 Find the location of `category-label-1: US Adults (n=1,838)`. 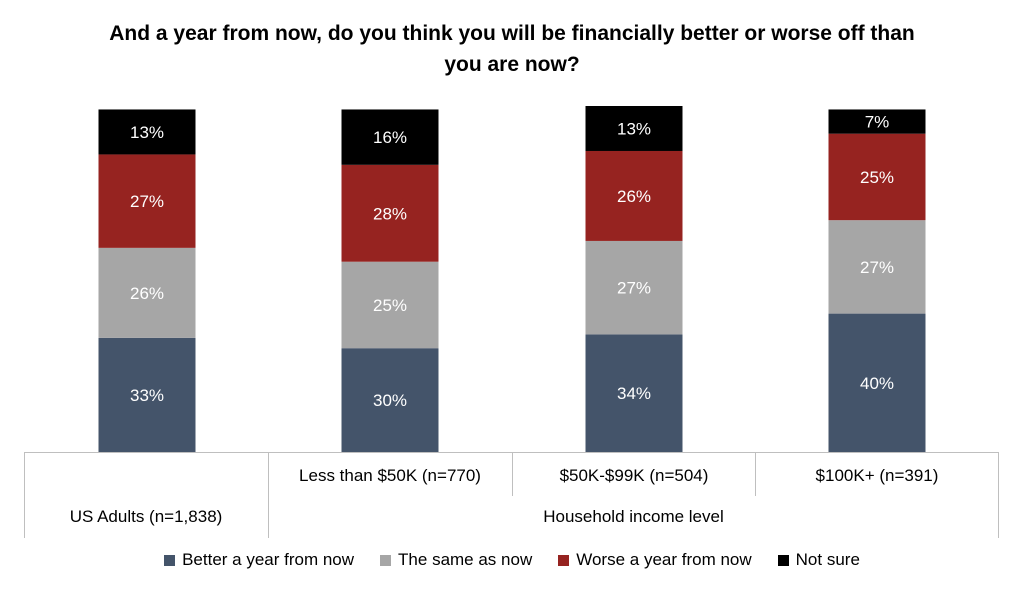

category-label-1: US Adults (n=1,838) is located at coordinates (146, 516).